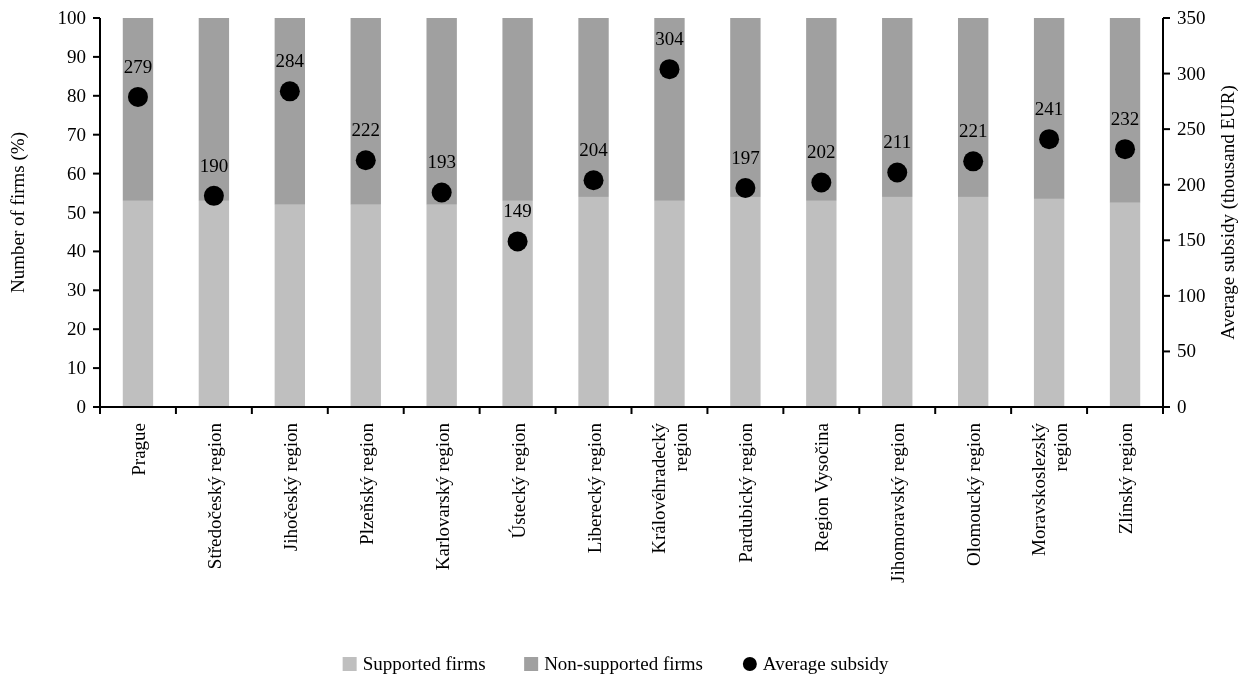 This screenshot has width=1247, height=681. Describe the element at coordinates (1191, 240) in the screenshot. I see `y2-tick-label: 150` at that location.